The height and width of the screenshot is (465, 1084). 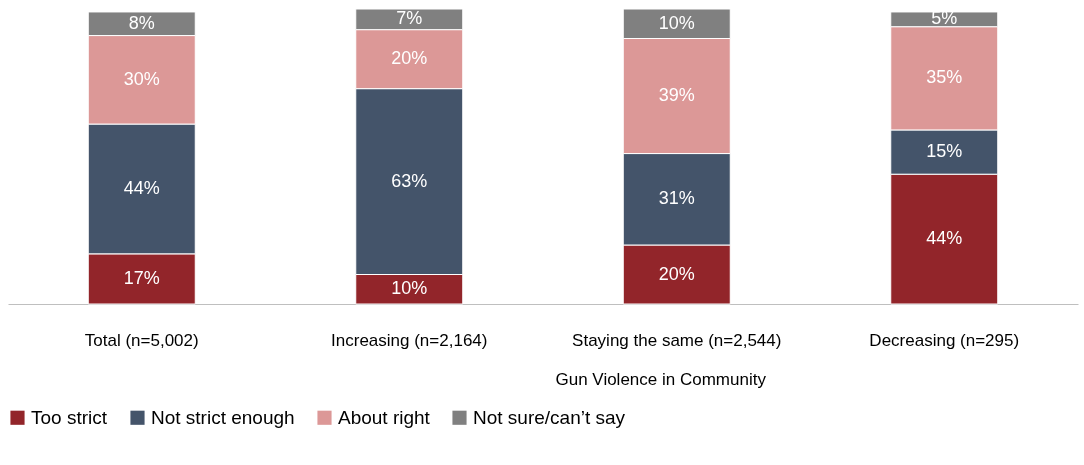 What do you see at coordinates (676, 198) in the screenshot?
I see `data-label: 31%` at bounding box center [676, 198].